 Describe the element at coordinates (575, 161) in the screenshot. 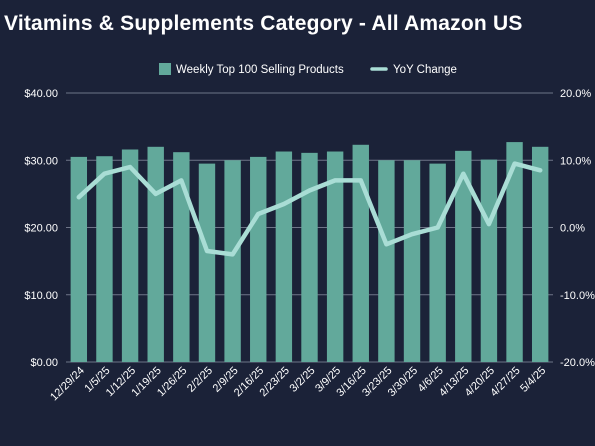

I see `y-right-tick-label: 10.0%` at that location.